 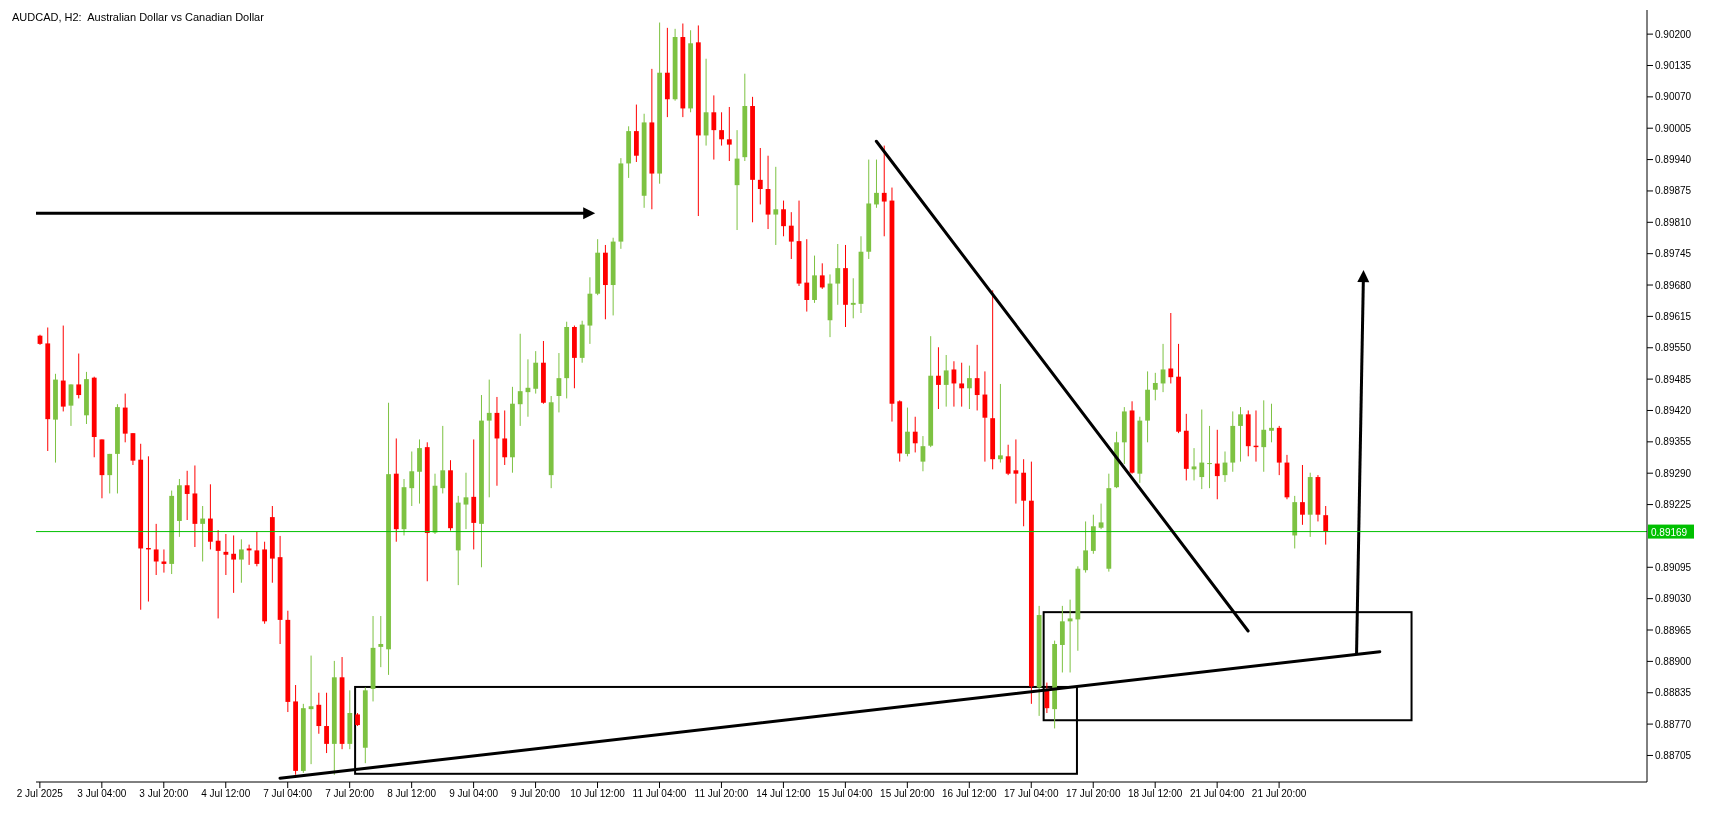 I want to click on y-tick-label: 0.89420, so click(x=1673, y=411).